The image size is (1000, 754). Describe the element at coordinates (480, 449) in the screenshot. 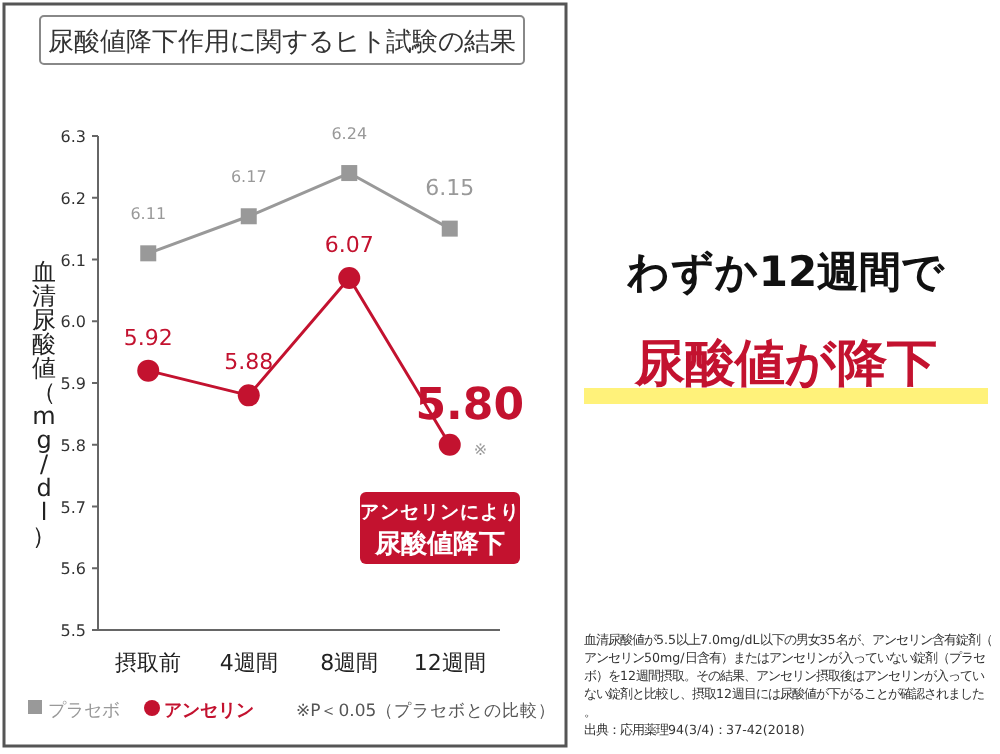

I see `annotation: ※` at that location.